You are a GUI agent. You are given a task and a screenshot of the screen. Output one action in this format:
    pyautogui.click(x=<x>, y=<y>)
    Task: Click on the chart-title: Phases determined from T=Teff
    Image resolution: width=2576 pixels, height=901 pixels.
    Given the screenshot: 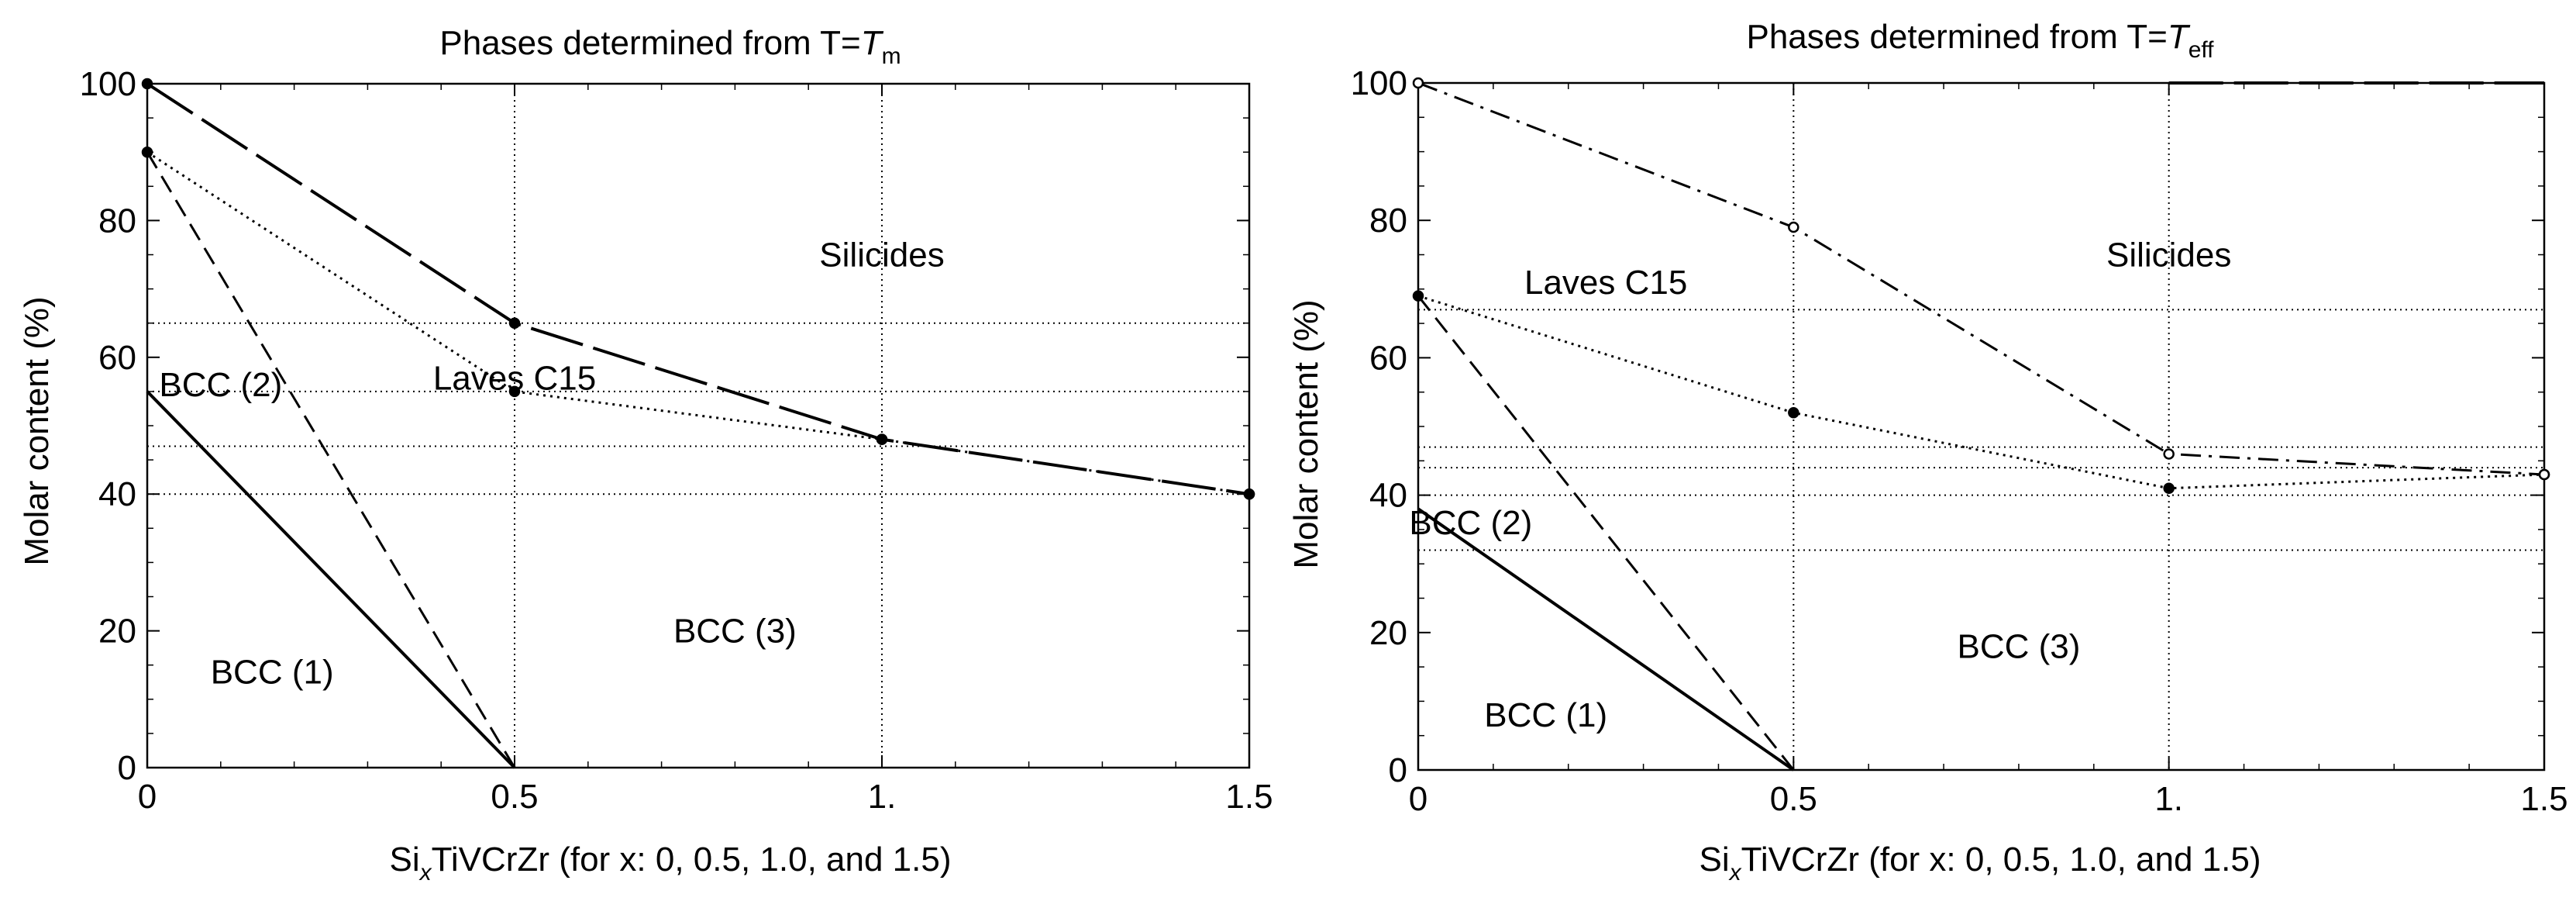 What is the action you would take?
    pyautogui.click(x=1980, y=40)
    